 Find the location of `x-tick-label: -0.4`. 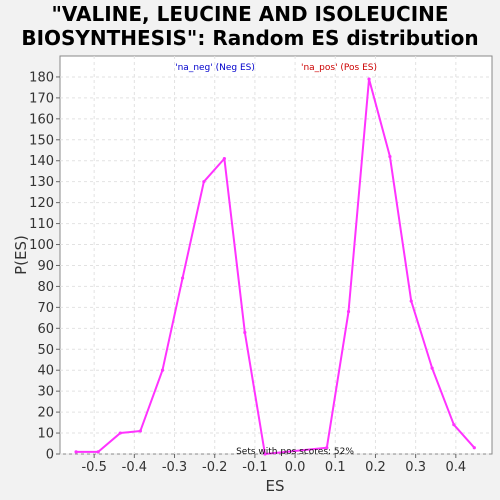

x-tick-label: -0.4 is located at coordinates (134, 467).